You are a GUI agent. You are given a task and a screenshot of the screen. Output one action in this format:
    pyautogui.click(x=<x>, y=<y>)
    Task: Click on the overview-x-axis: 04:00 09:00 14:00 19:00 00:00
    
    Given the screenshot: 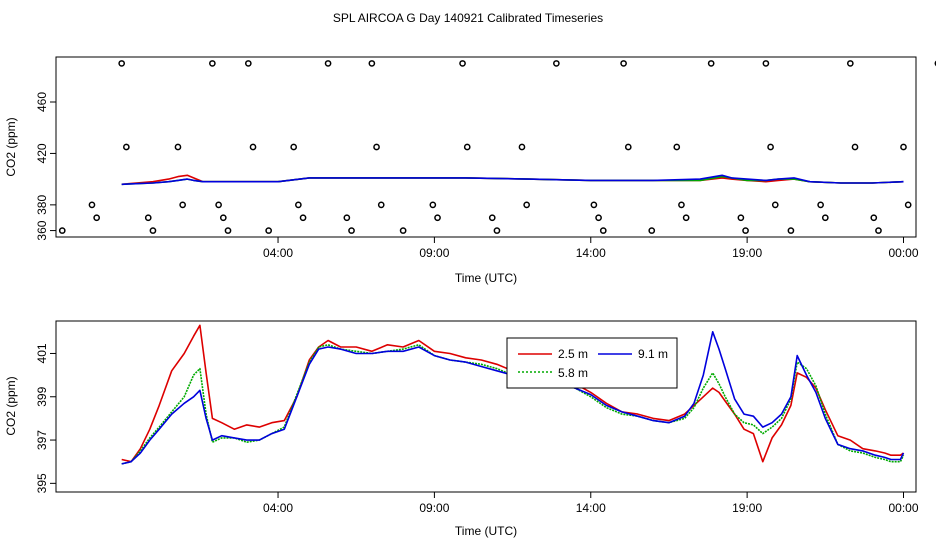 What is the action you would take?
    pyautogui.click(x=591, y=248)
    